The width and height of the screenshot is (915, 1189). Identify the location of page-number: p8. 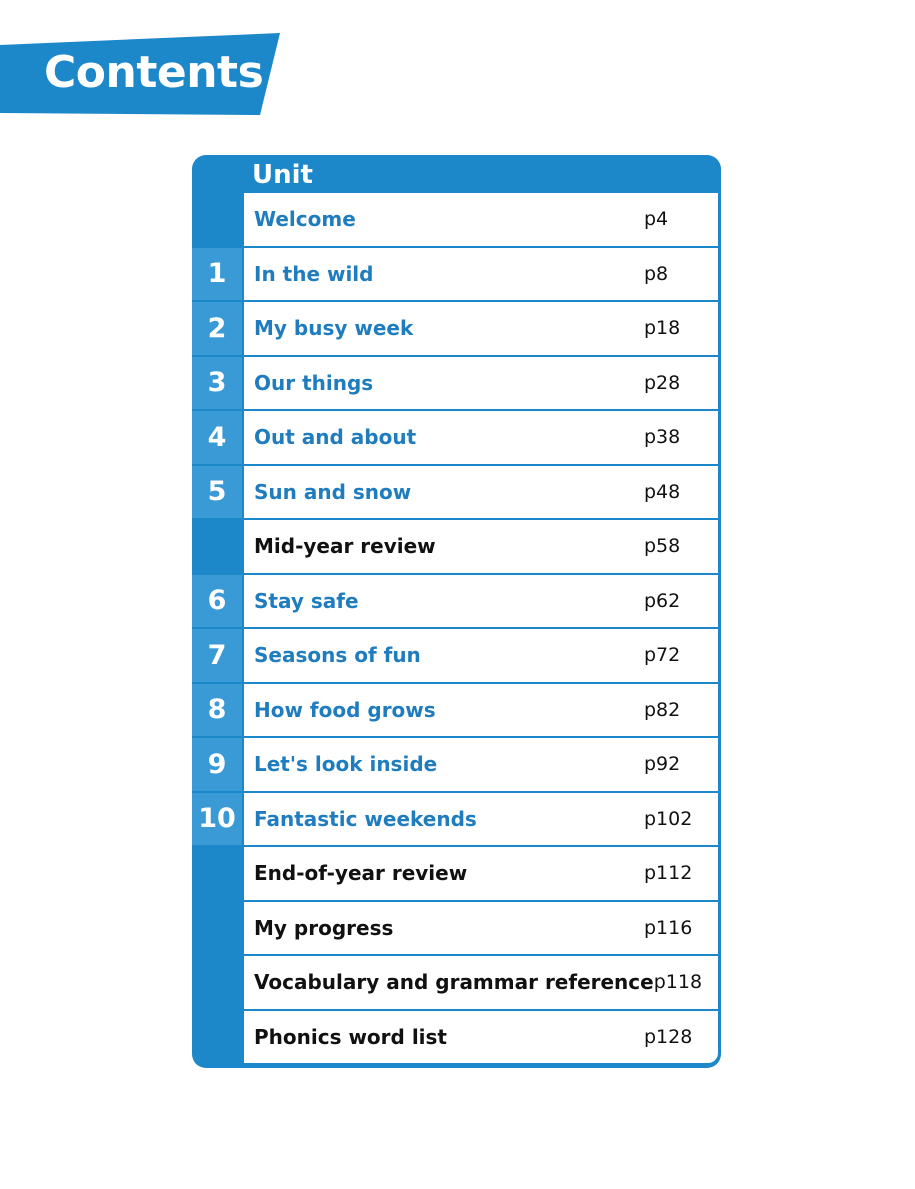
(656, 273).